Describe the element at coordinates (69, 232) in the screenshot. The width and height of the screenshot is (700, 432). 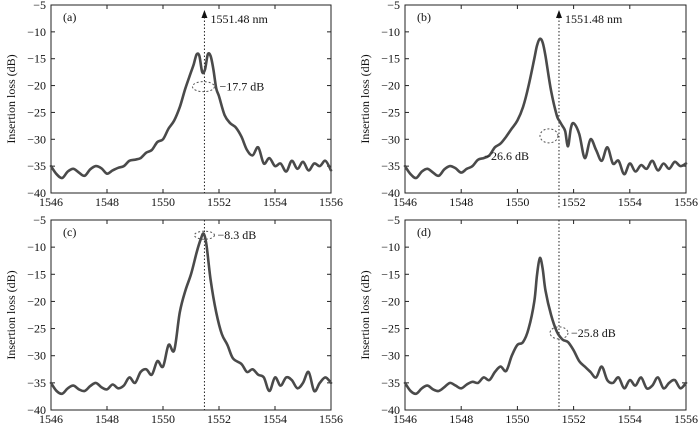
I see `panel-label: (c)` at that location.